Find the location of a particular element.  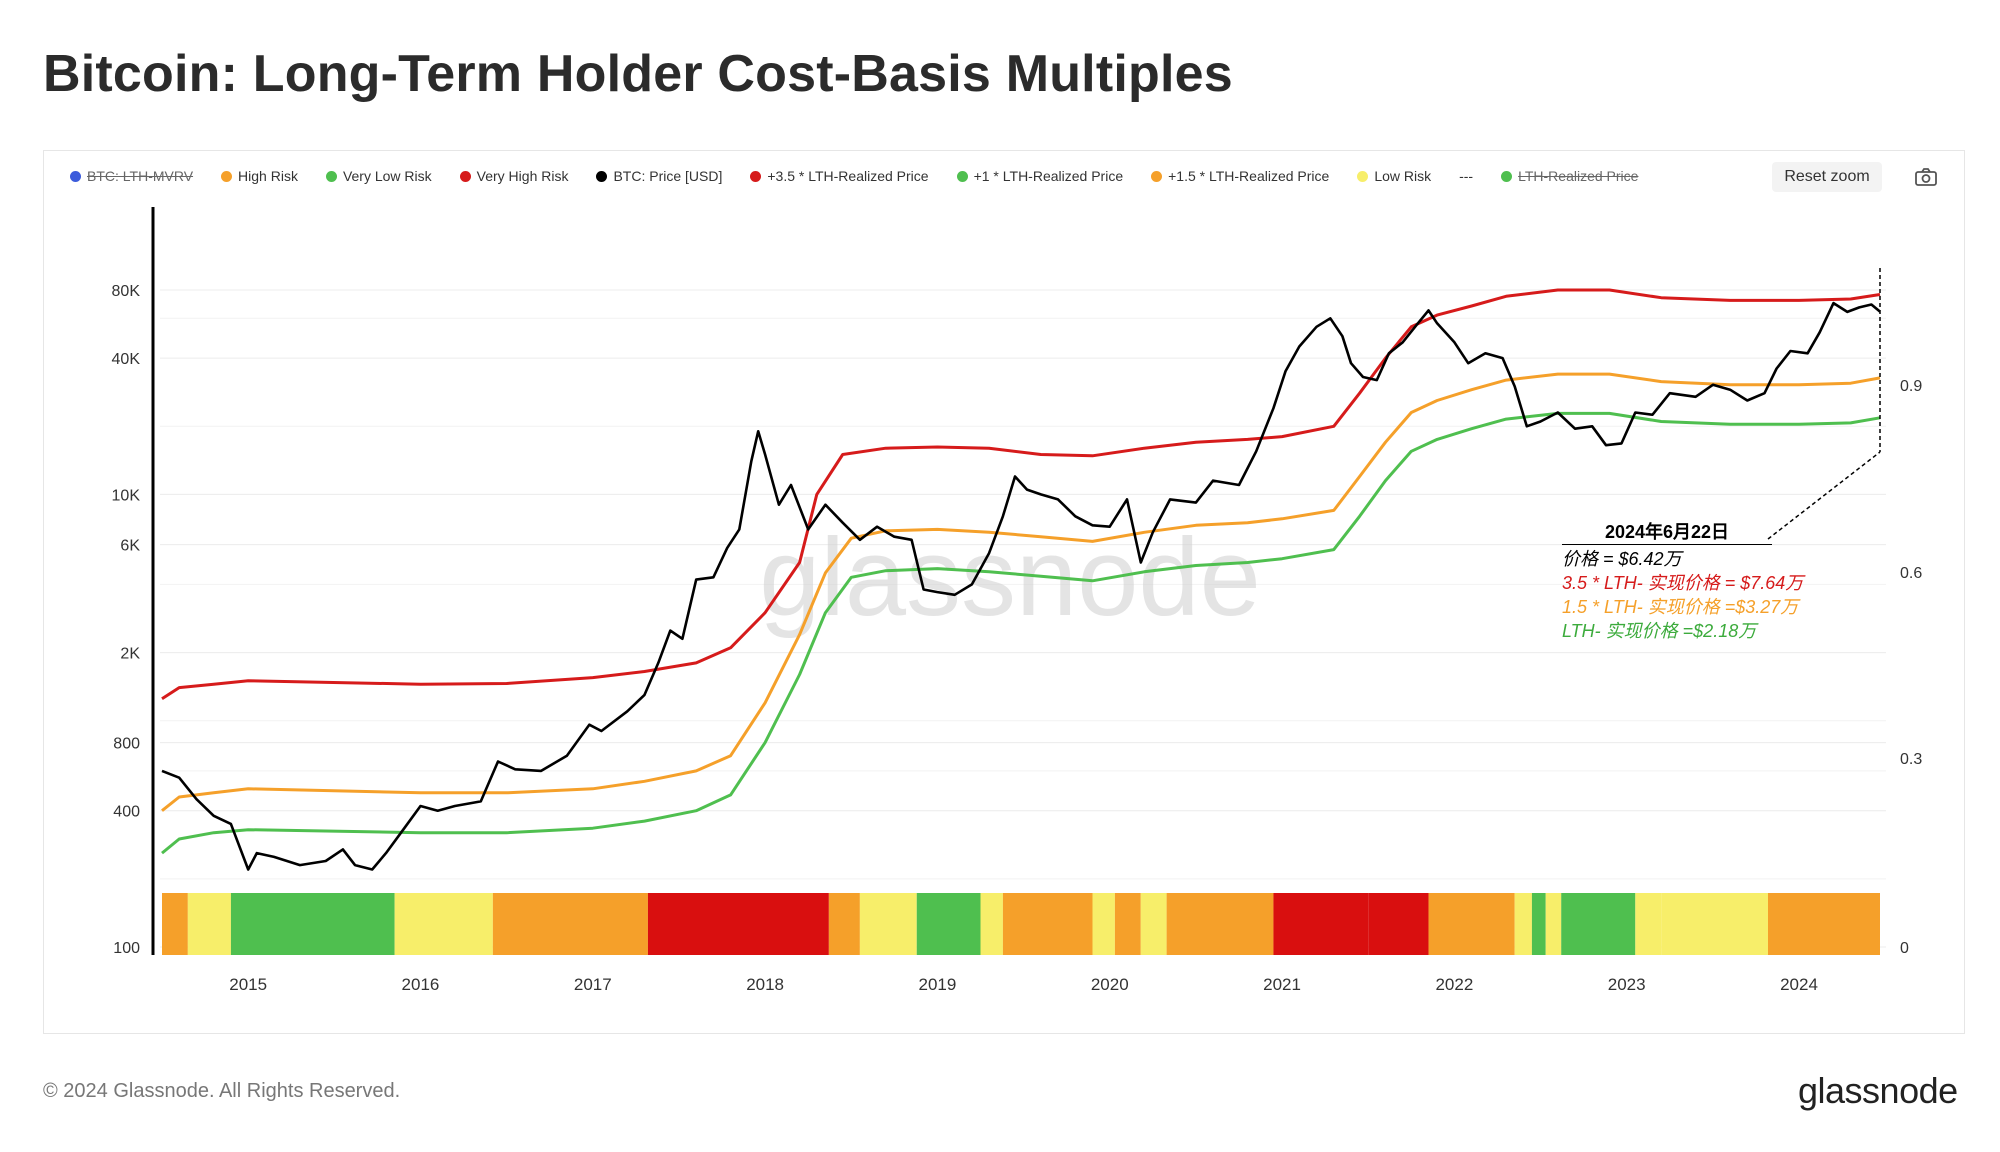

y-tick-label: 6K is located at coordinates (130, 546).